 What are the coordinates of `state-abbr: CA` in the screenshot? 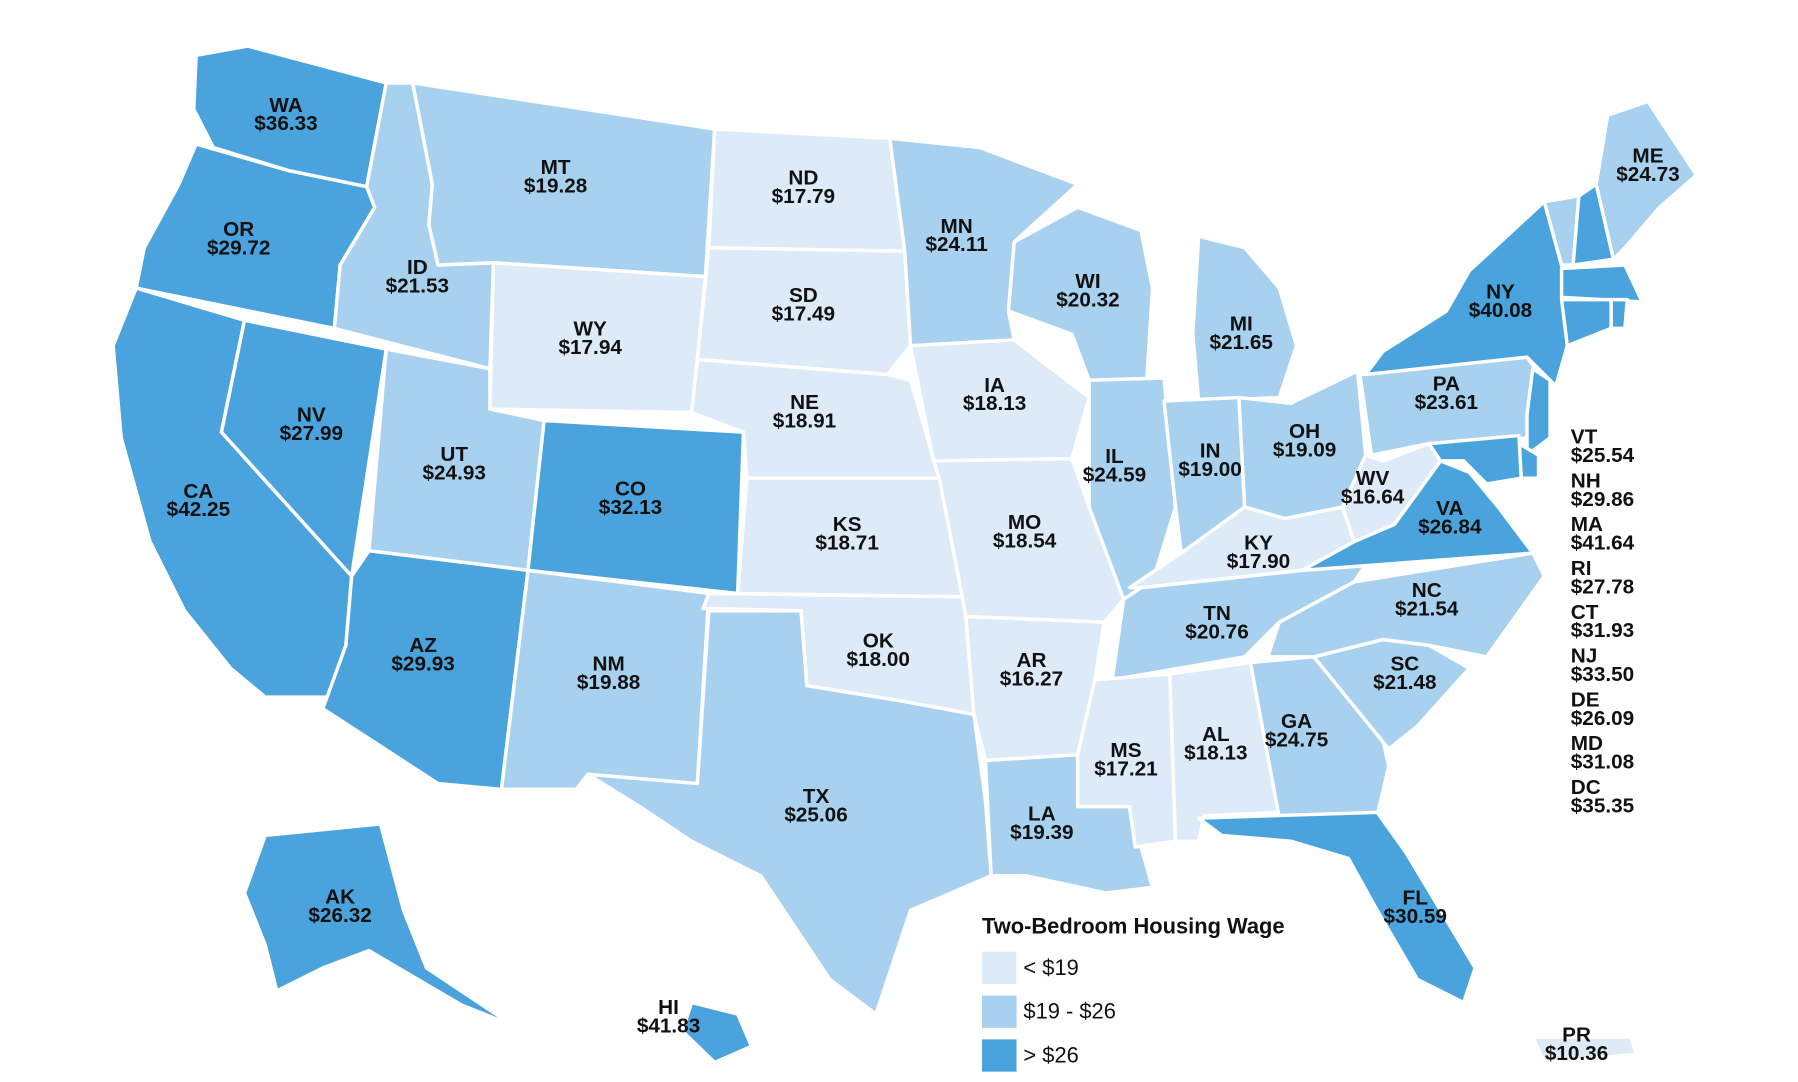 It's located at (198, 491).